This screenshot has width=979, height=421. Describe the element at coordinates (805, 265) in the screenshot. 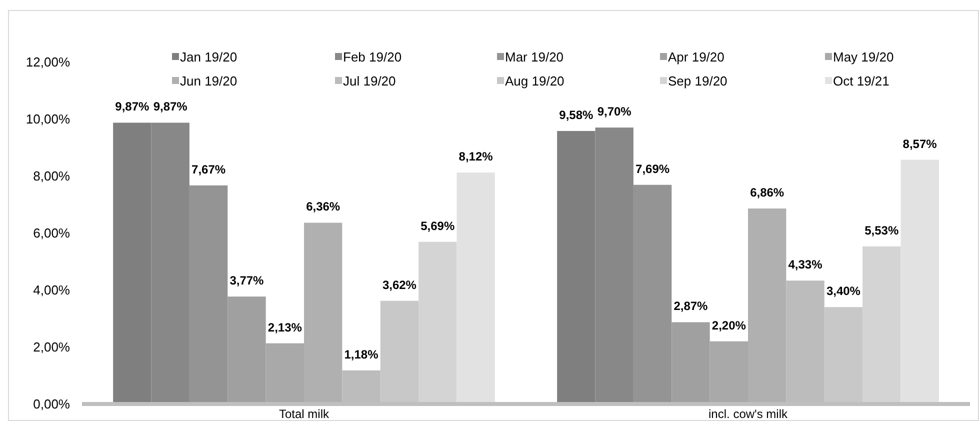

I see `data-label: 4,33%` at that location.